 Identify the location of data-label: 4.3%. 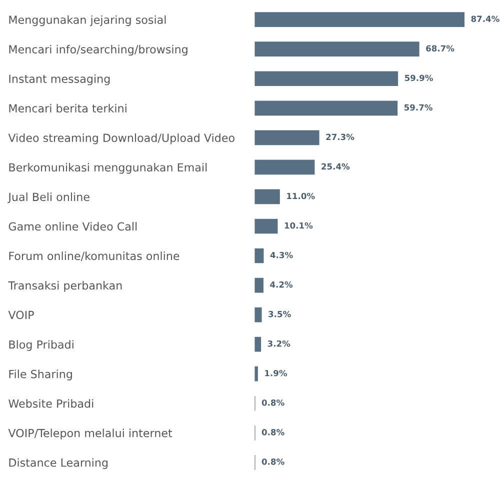
(281, 255).